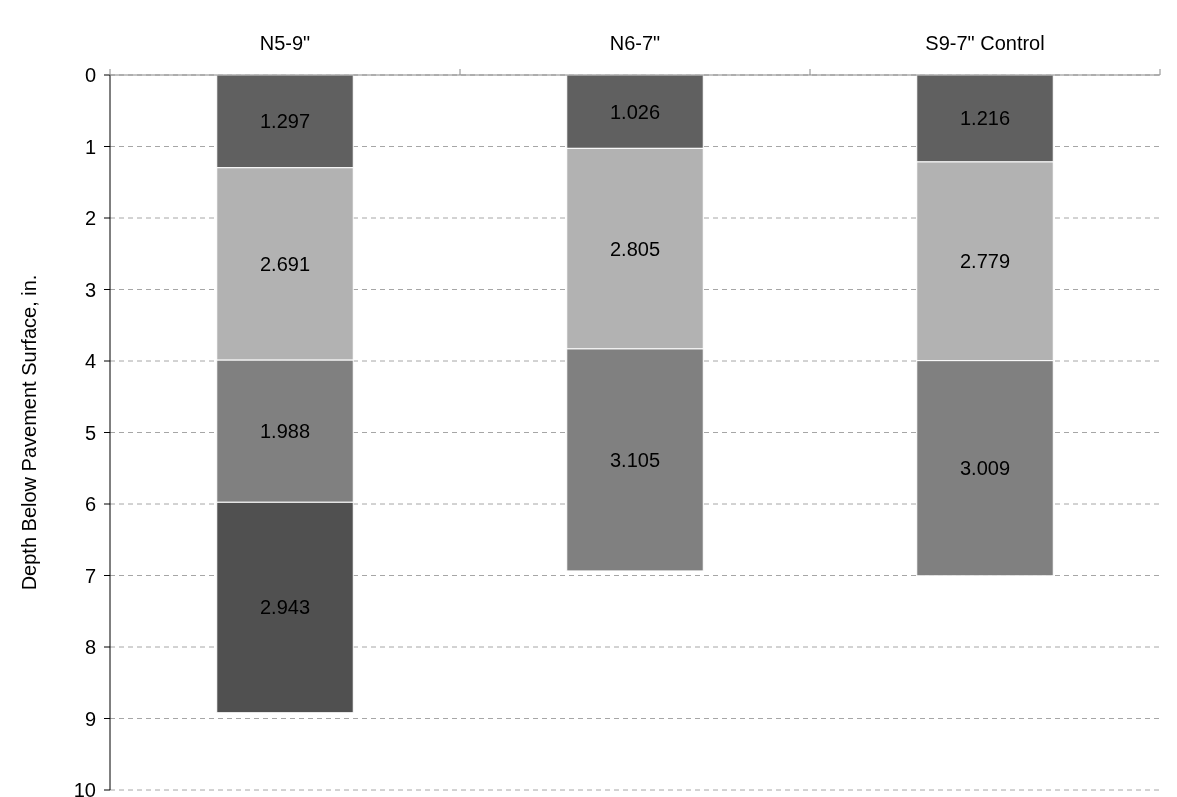  I want to click on data-label: 2.691, so click(285, 263).